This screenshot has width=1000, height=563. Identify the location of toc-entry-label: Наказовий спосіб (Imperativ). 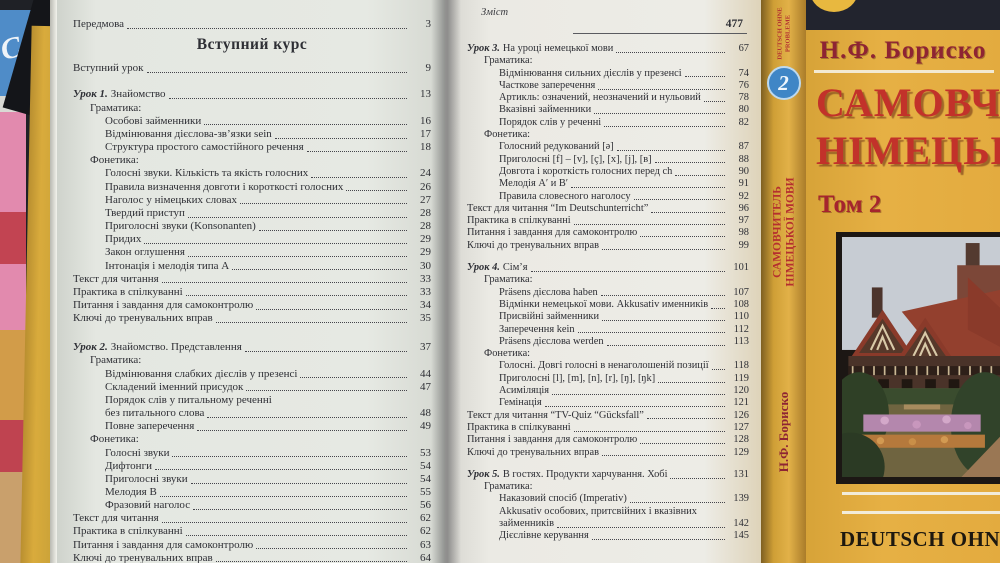
(563, 499).